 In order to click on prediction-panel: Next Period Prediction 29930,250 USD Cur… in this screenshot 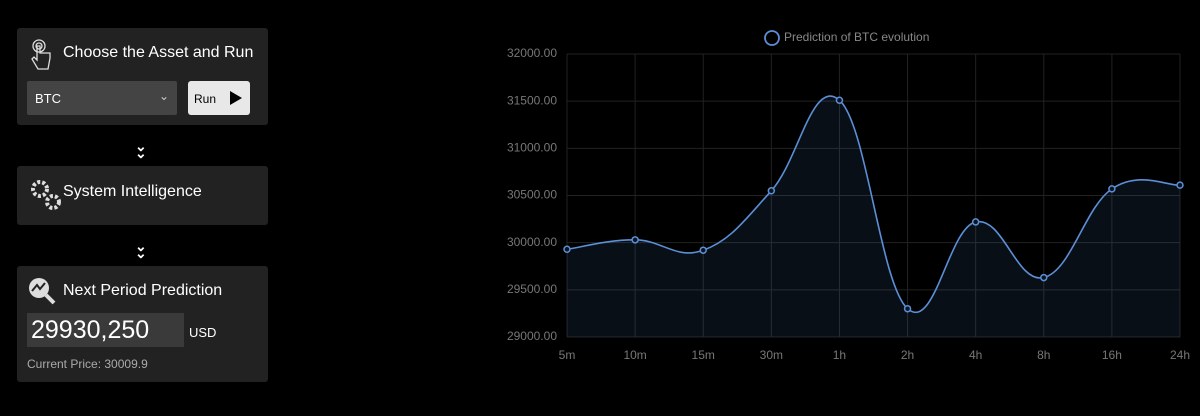, I will do `click(142, 324)`.